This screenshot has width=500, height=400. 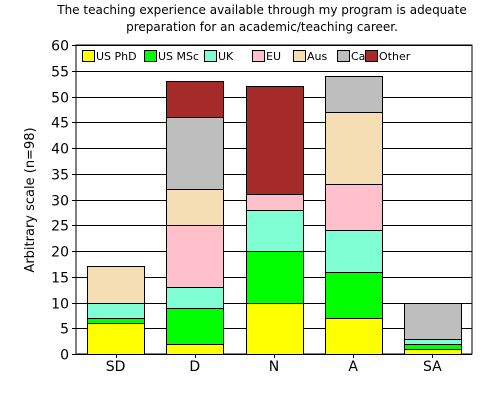 I want to click on legend-label: US MSc, so click(x=178, y=56).